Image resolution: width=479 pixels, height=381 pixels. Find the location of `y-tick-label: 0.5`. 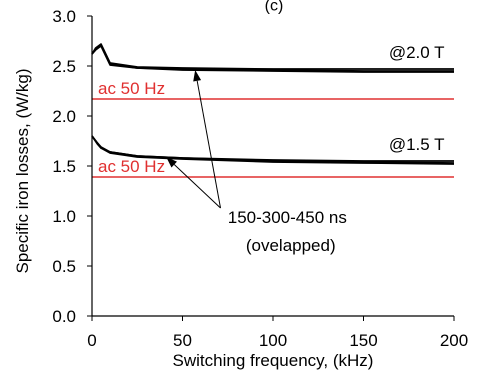

y-tick-label: 0.5 is located at coordinates (64, 266).